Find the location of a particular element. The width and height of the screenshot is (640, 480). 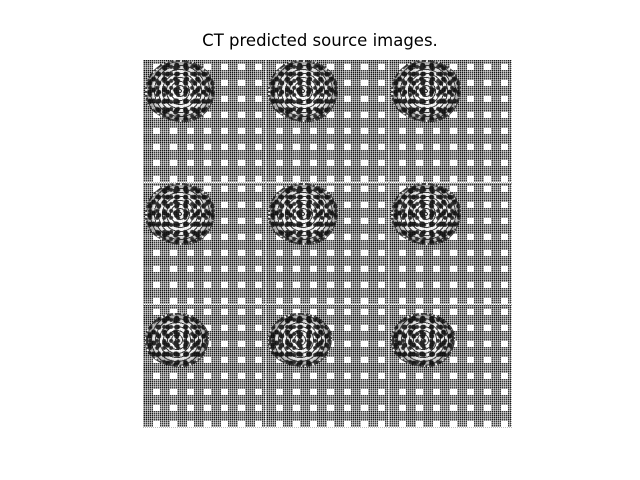

image-tile-r2-c3 is located at coordinates (450, 244).